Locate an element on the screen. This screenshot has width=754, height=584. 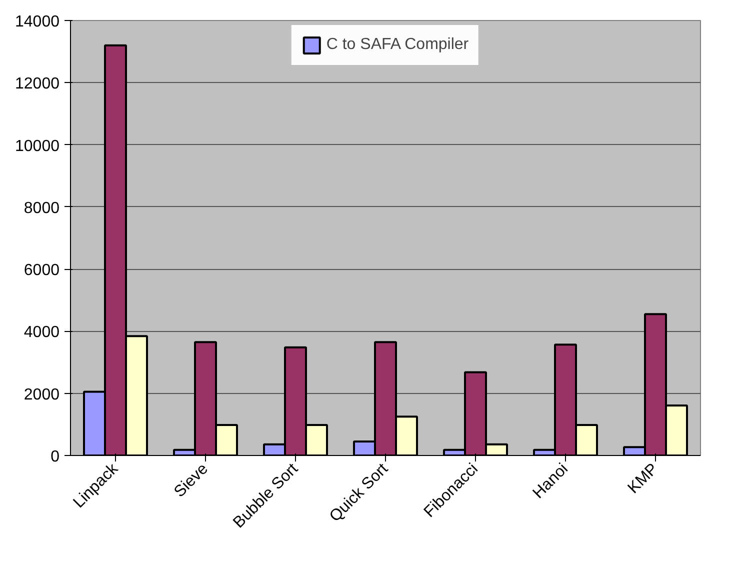
y-tick-label: 0 is located at coordinates (55, 457).